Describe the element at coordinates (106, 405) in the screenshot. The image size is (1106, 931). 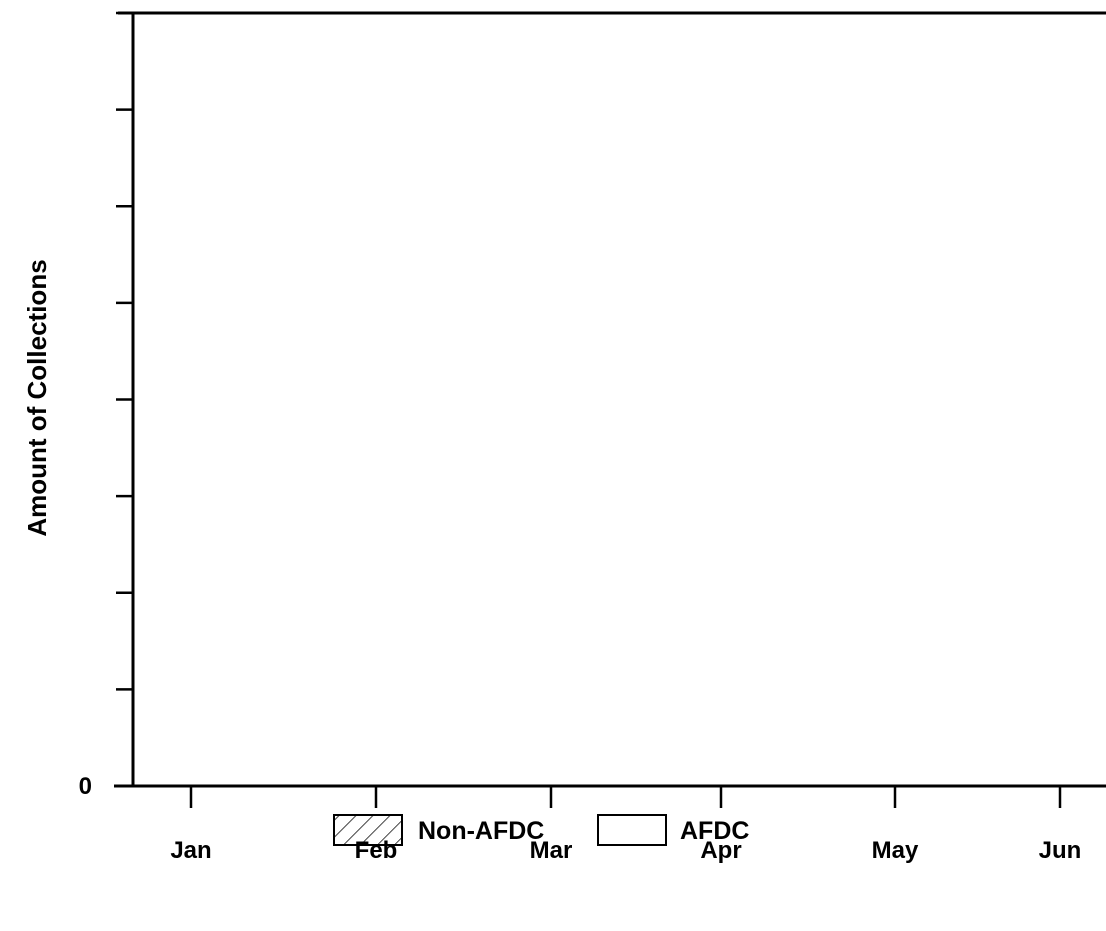
I see `y-axis-ticks: 0` at that location.